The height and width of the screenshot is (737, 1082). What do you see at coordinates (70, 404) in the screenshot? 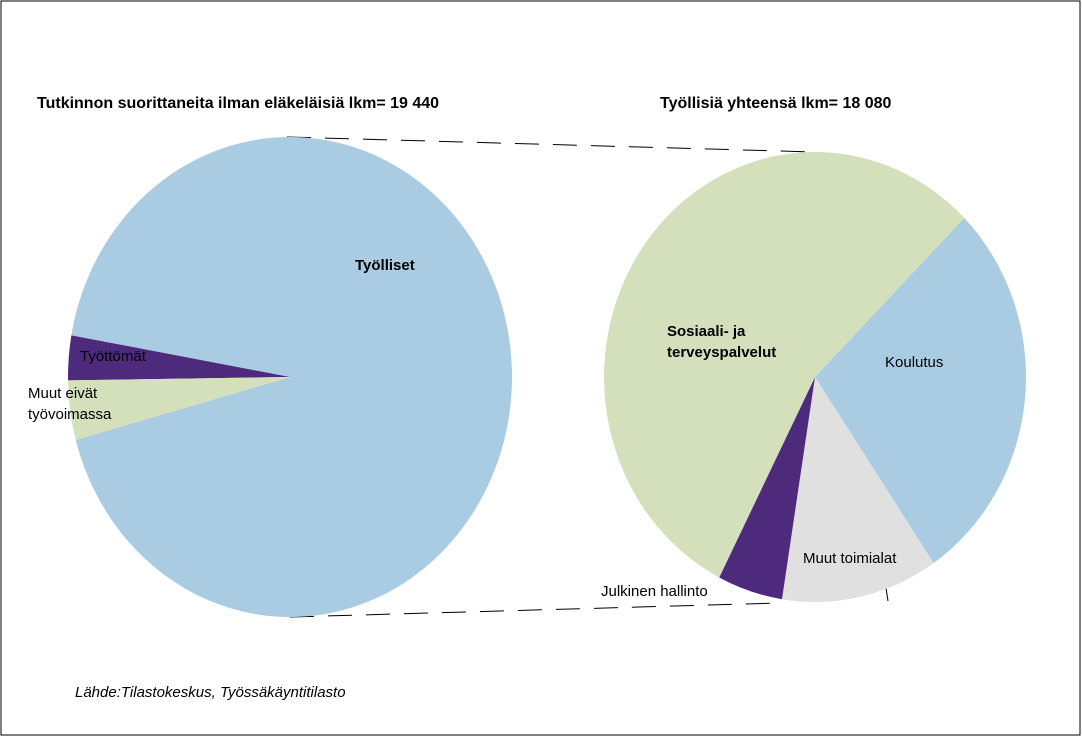
I see `slice-label: Muut eivät työvoimassa` at bounding box center [70, 404].